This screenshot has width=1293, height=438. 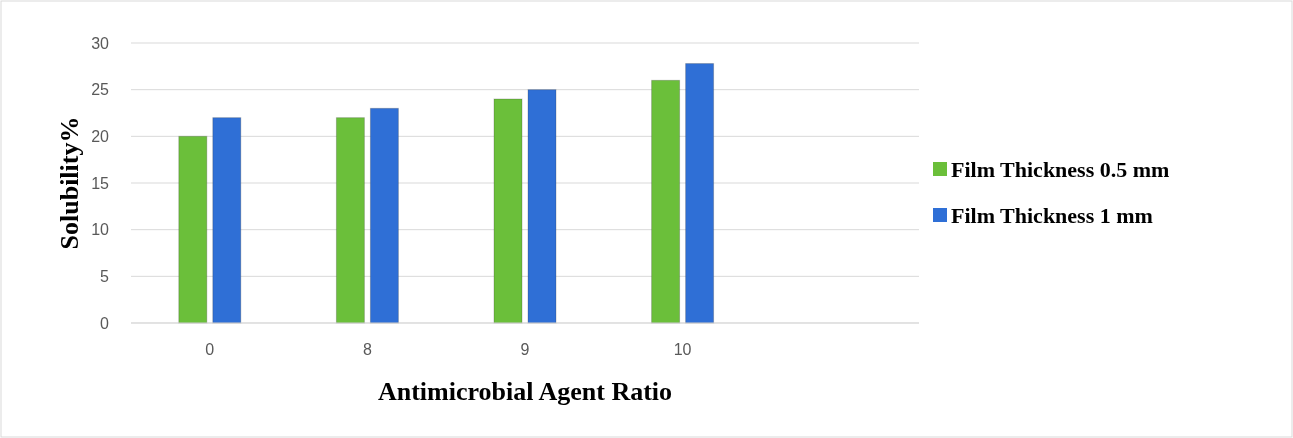 I want to click on x-tick-label: 9, so click(x=525, y=349).